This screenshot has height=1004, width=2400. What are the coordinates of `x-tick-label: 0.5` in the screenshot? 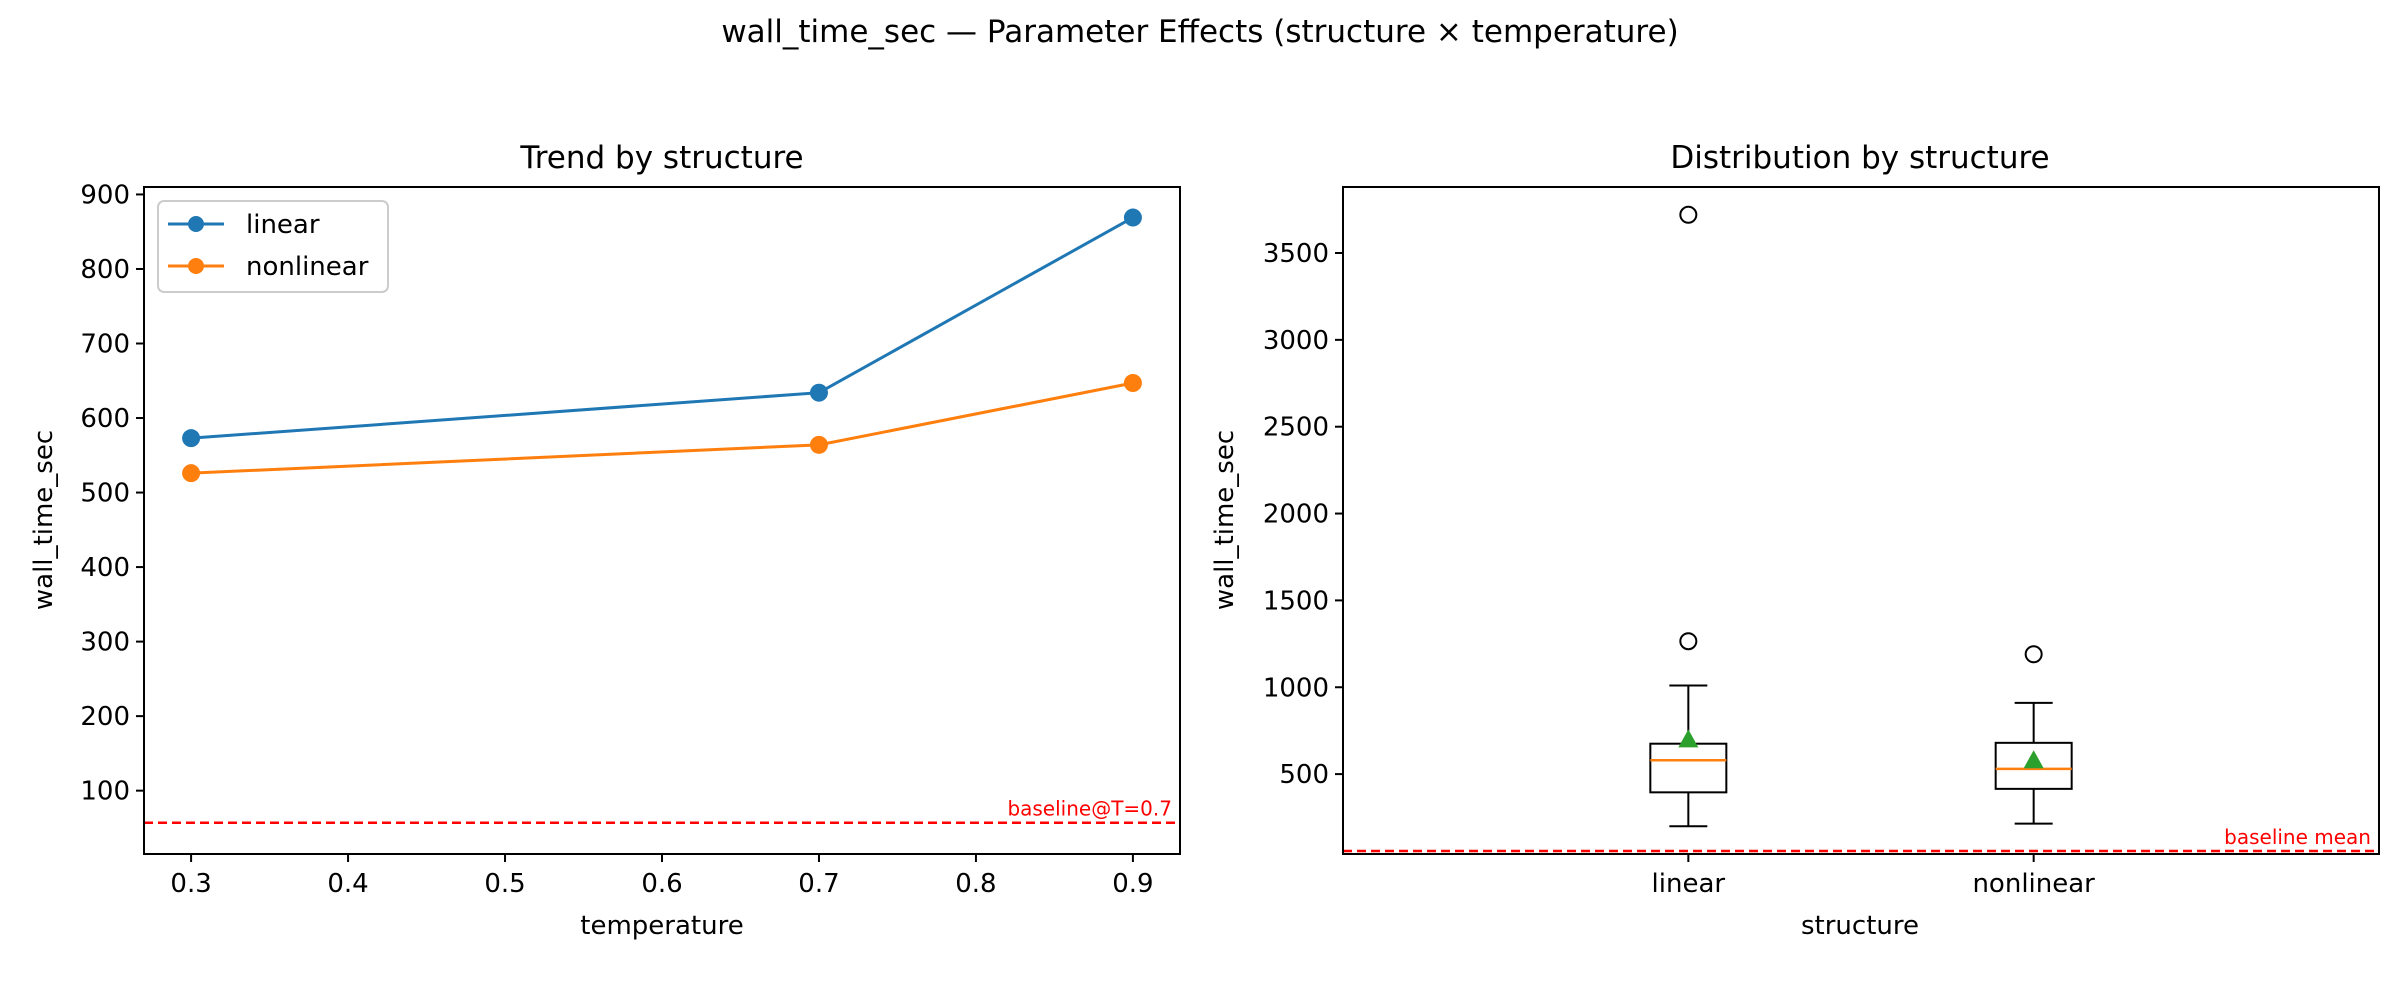 It's located at (504, 884).